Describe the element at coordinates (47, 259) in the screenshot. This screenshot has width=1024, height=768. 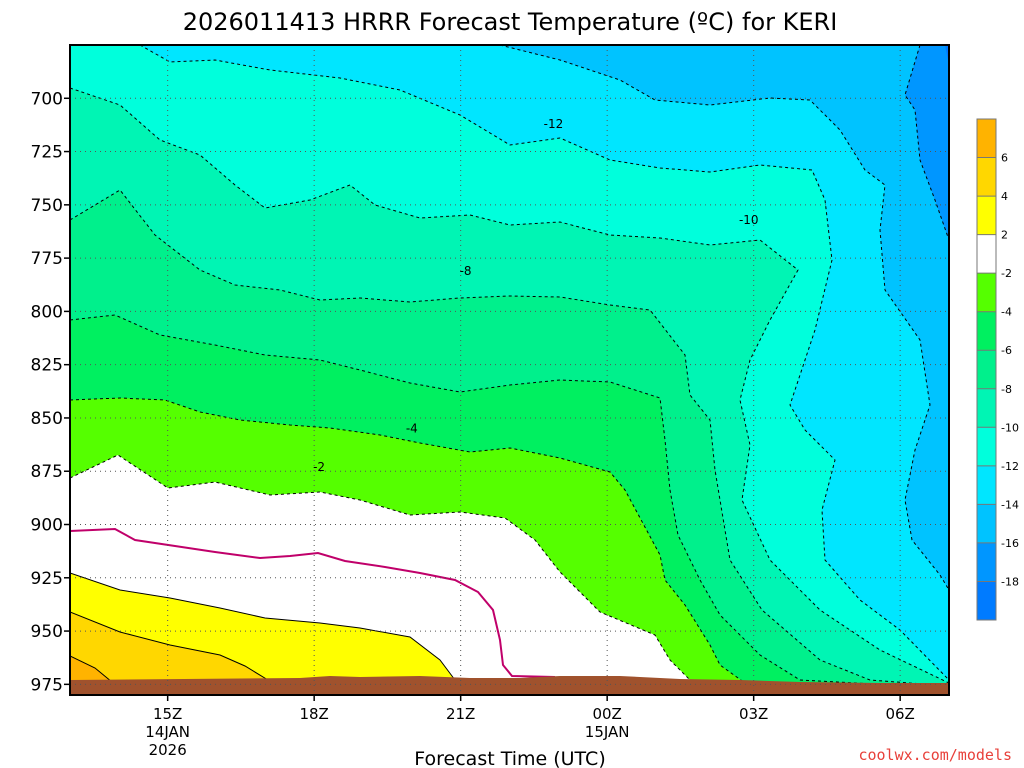
I see `y-tick-label: 775` at that location.